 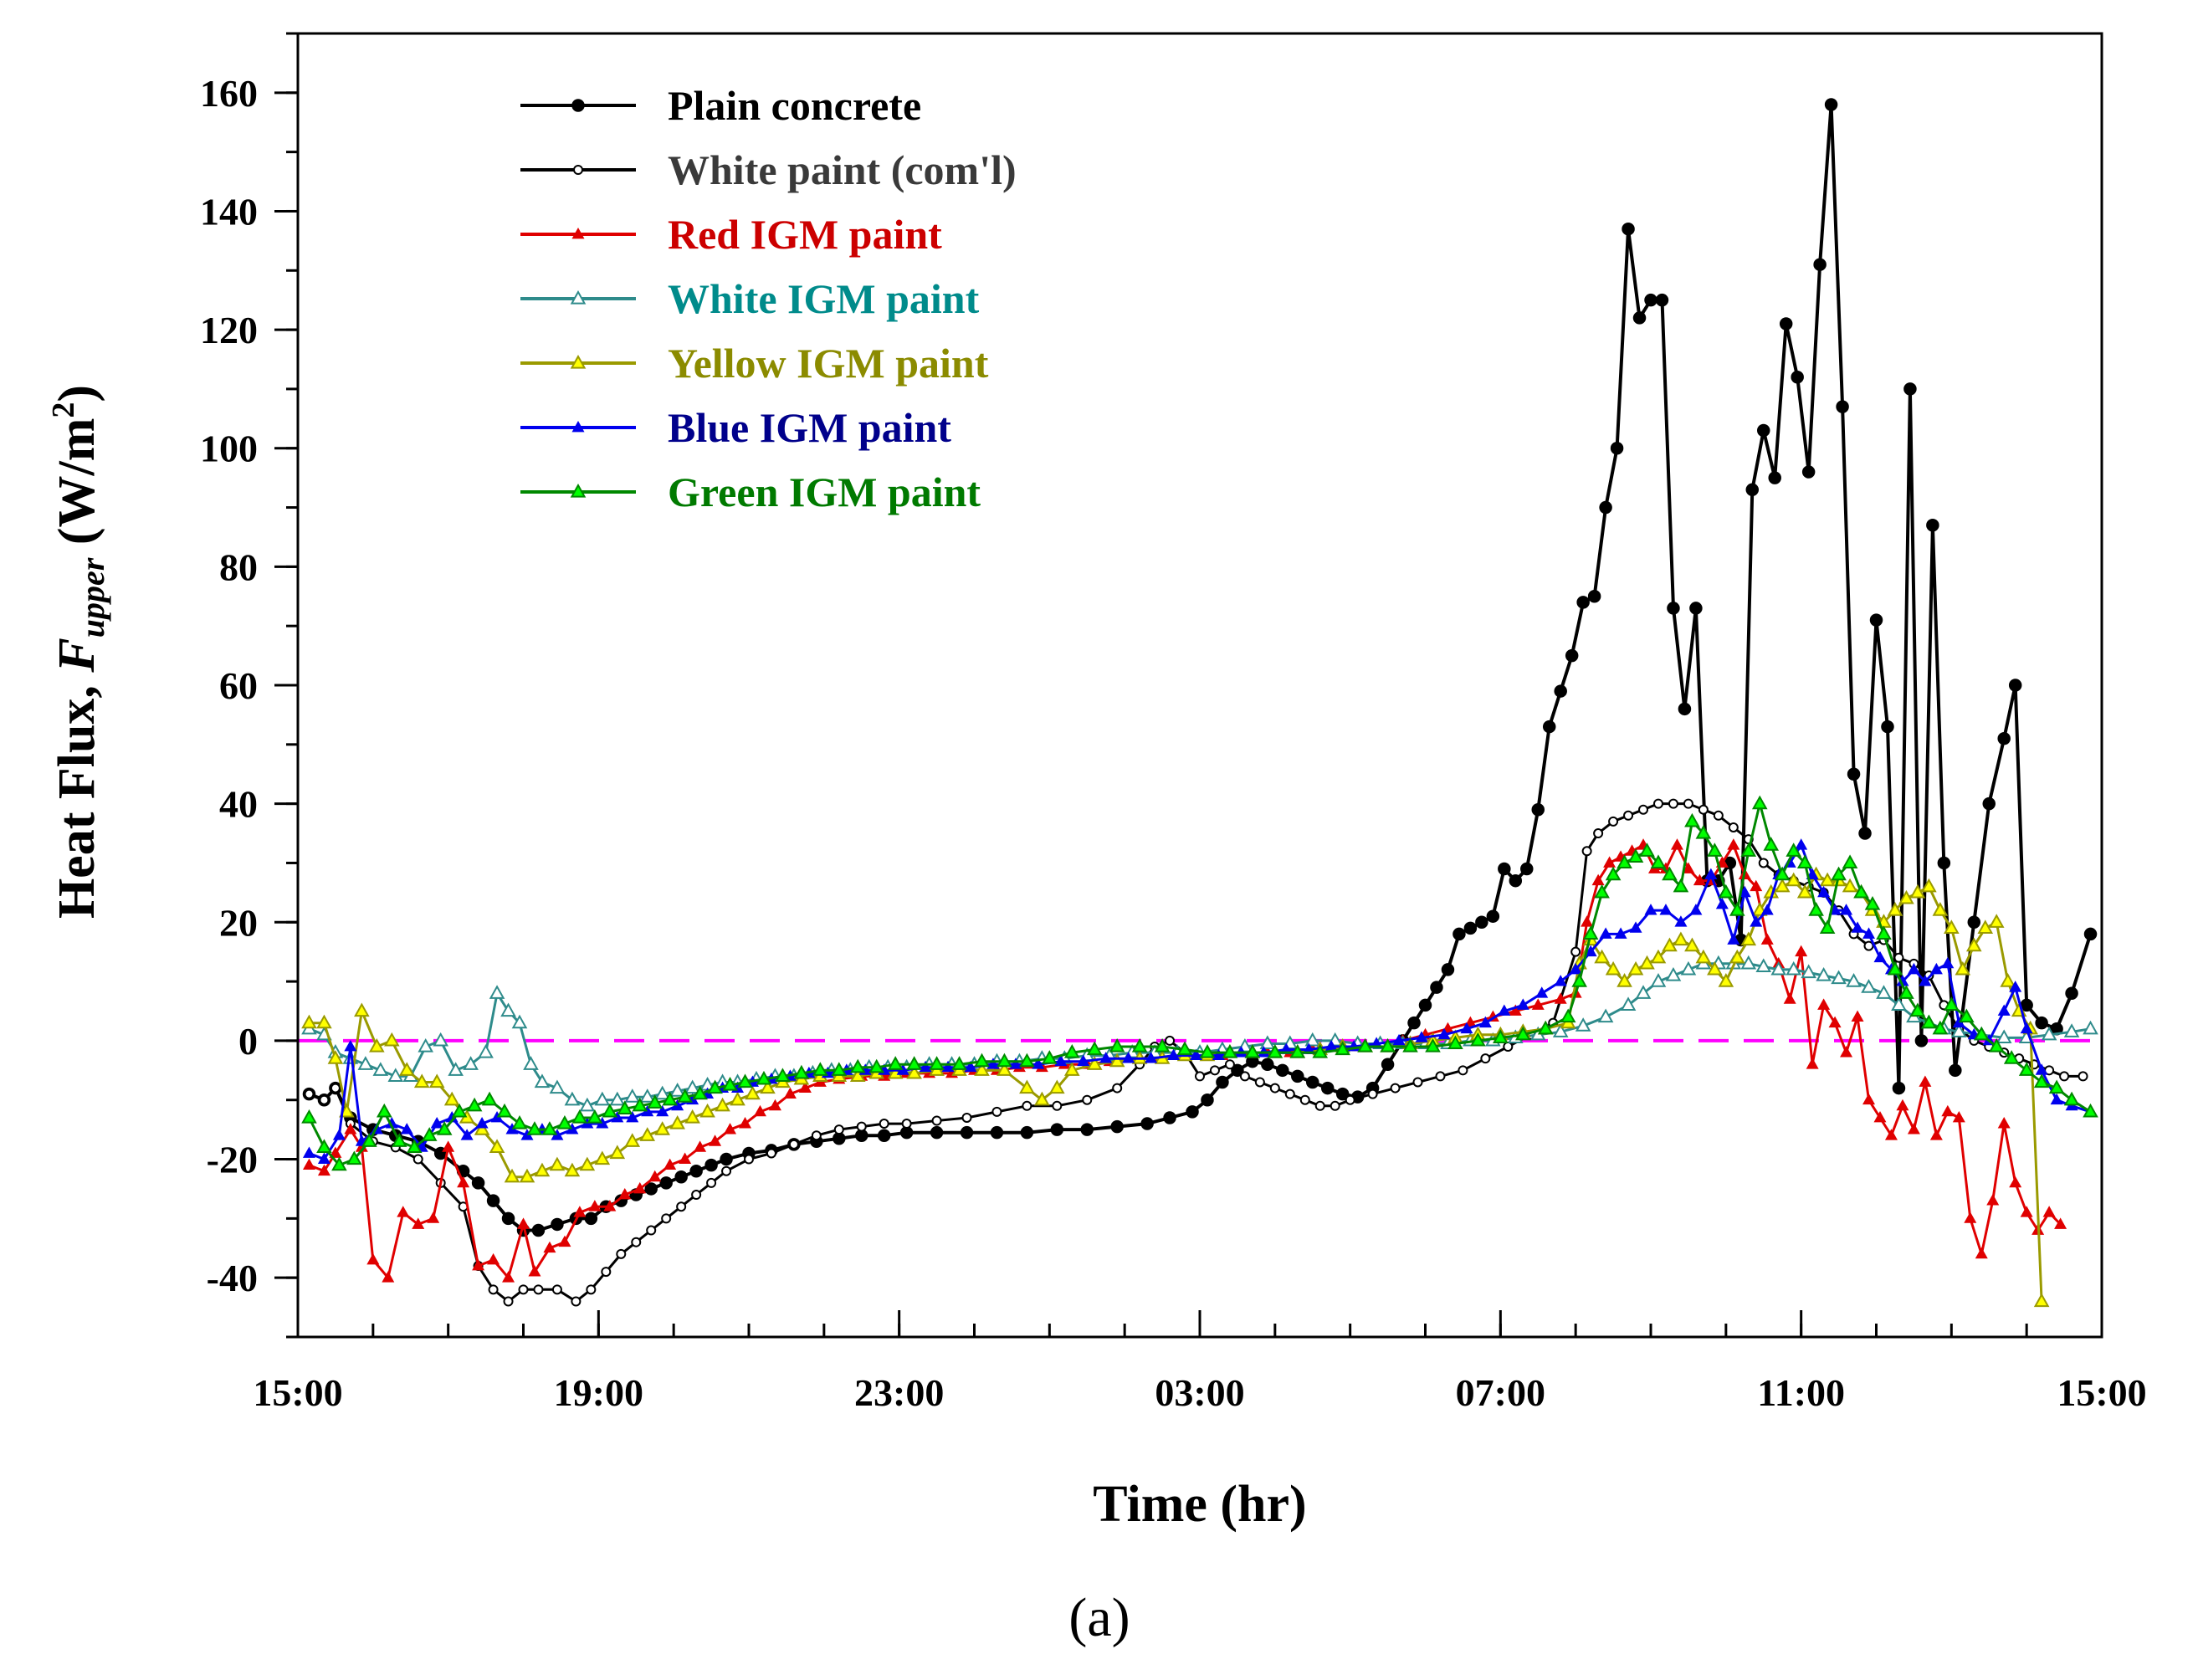 I want to click on y-axis-title-unit-superscript: 2, so click(x=63, y=410).